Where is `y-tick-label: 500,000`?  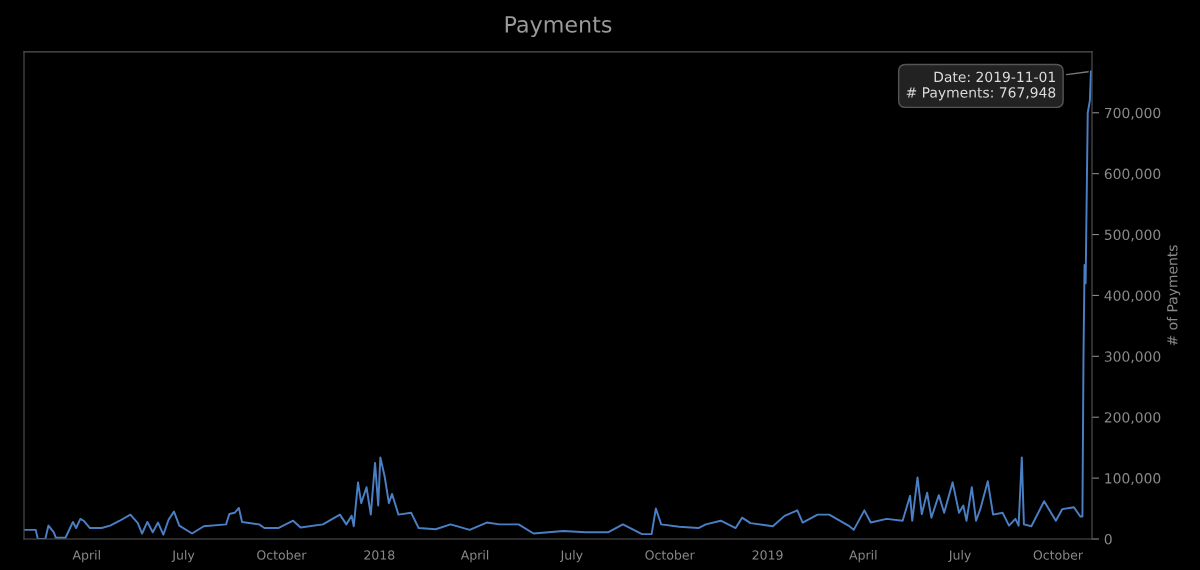 y-tick-label: 500,000 is located at coordinates (1132, 235).